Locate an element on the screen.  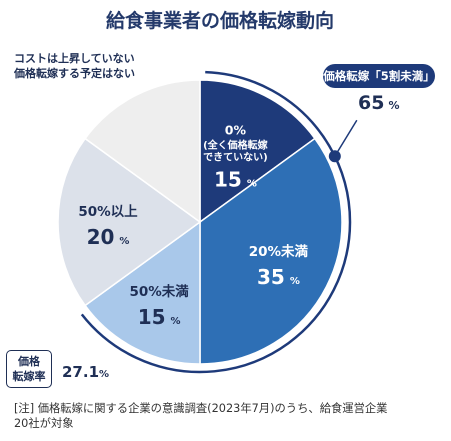
callout-connector is located at coordinates (346, 138).